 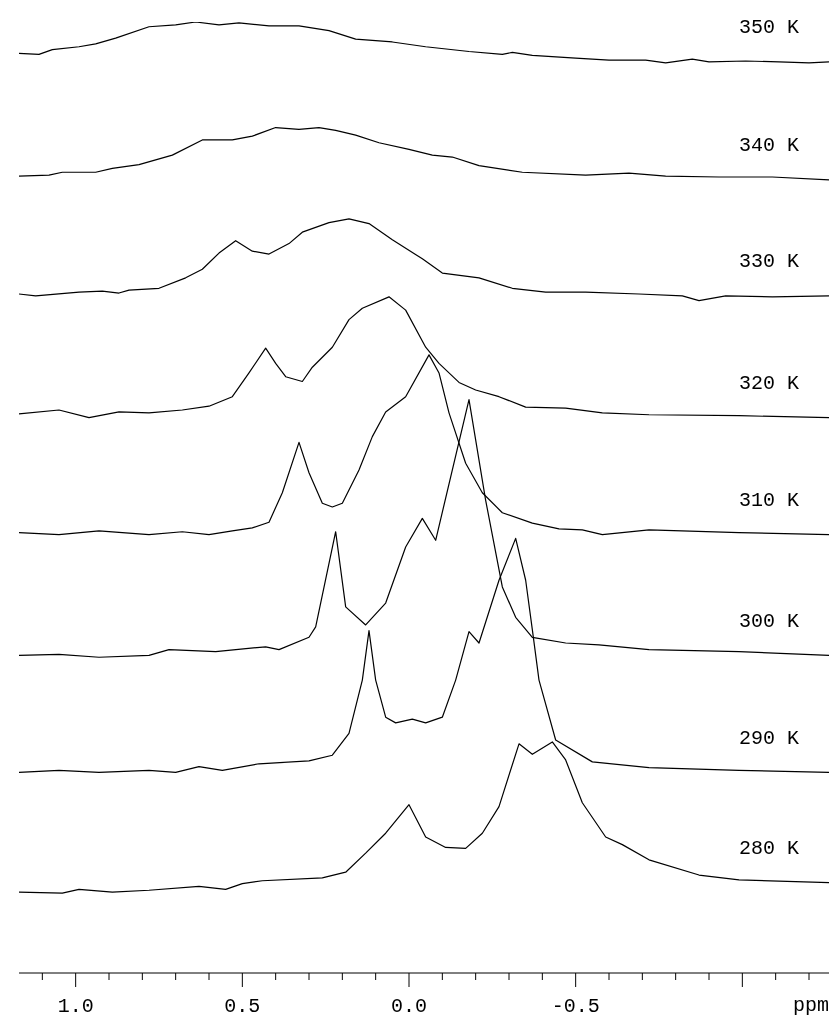 I want to click on series-label: 280 K, so click(x=768, y=848).